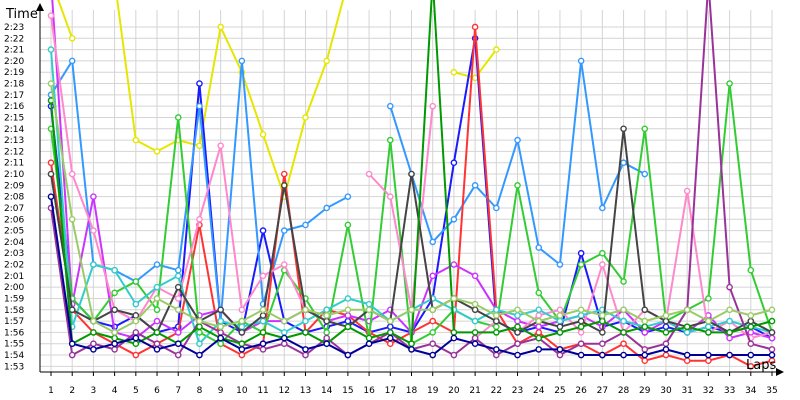 Image resolution: width=800 pixels, height=400 pixels. I want to click on x-tick-label: 19, so click(433, 391).